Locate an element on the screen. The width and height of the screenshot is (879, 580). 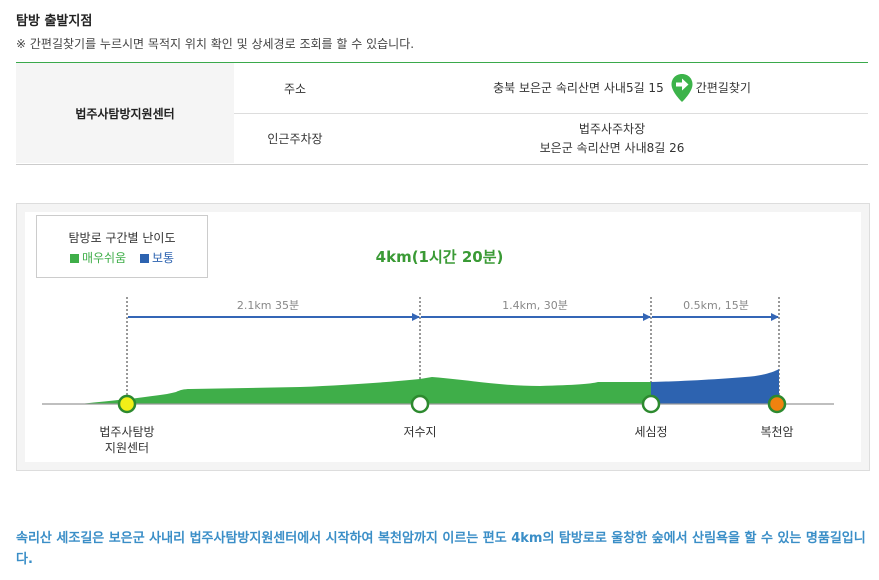
waypoint-label-1-line2: 지원센터 is located at coordinates (127, 448).